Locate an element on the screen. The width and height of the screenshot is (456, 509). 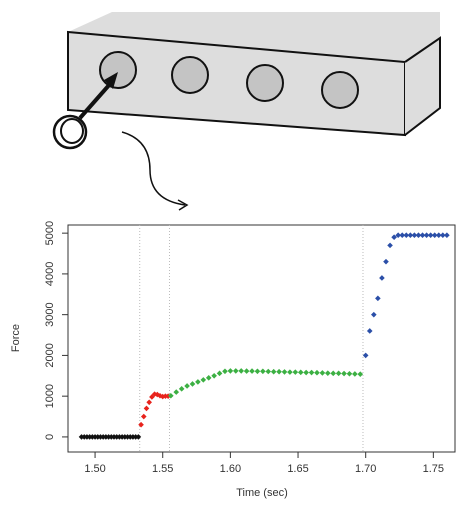
y-tick-label: 4000 is located at coordinates (50, 274).